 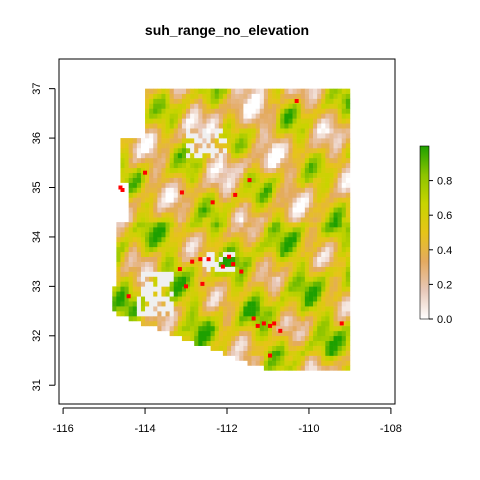 What do you see at coordinates (341, 323) in the screenshot?
I see `observation-point` at bounding box center [341, 323].